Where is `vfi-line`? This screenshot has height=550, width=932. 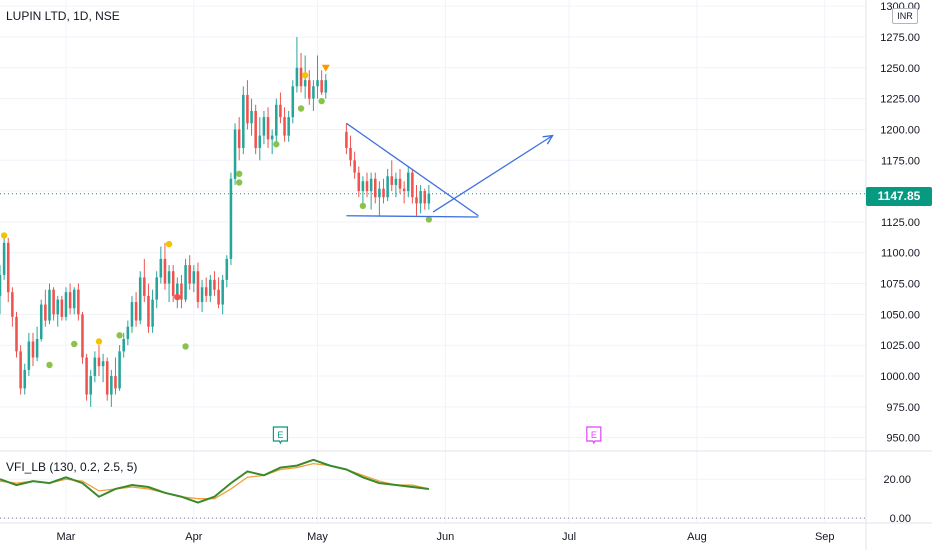
vfi-line is located at coordinates (214, 481).